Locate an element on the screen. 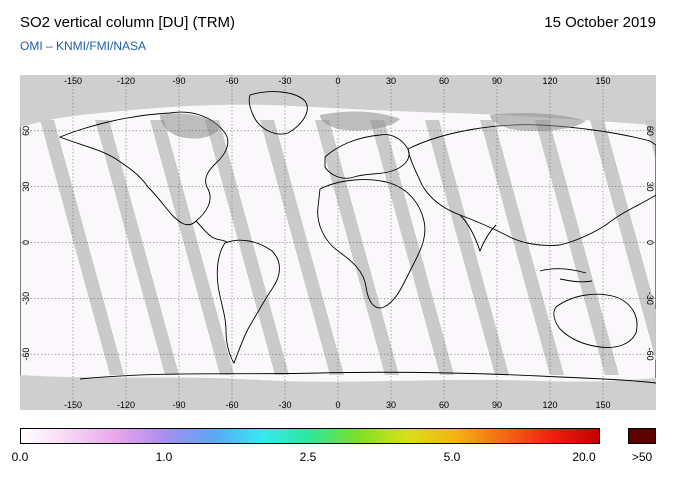 The height and width of the screenshot is (480, 676). greenland-outline is located at coordinates (278, 113).